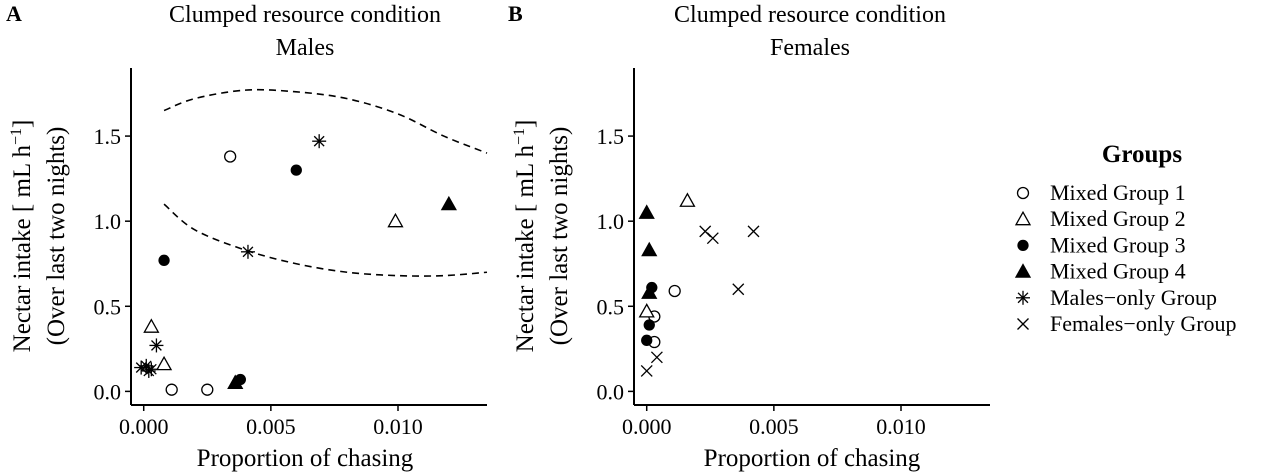 This screenshot has width=1280, height=473. Describe the element at coordinates (1023, 270) in the screenshot. I see `legend-key-filled-triangle` at that location.